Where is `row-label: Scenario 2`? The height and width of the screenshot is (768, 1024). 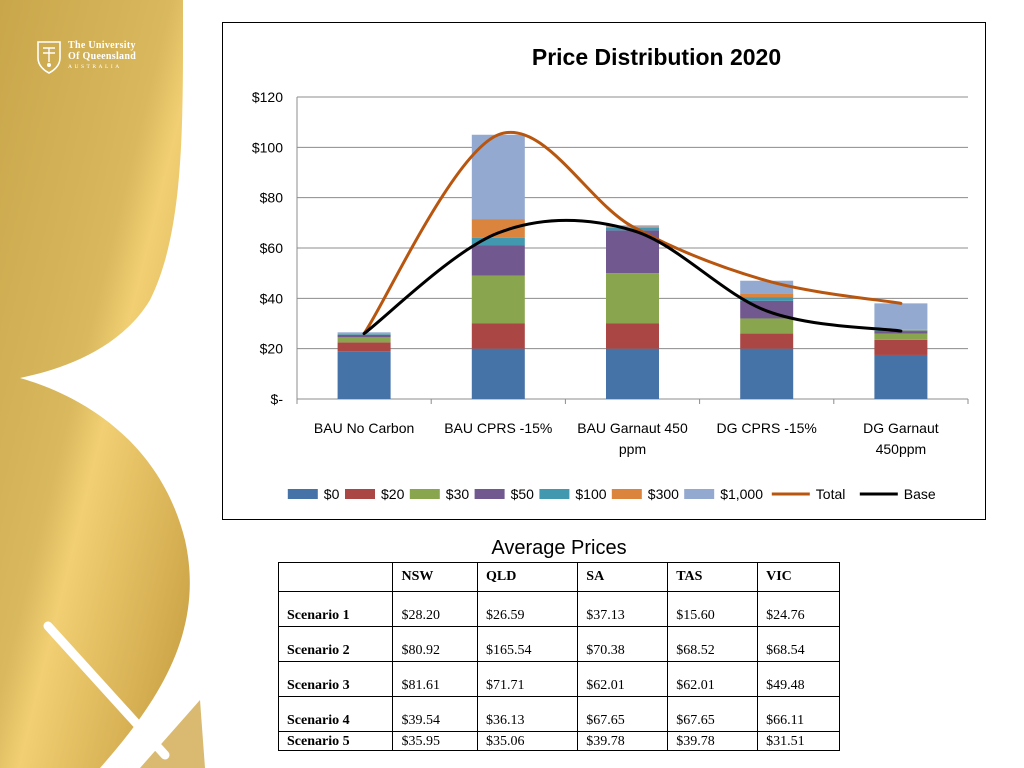 row-label: Scenario 2 is located at coordinates (335, 644).